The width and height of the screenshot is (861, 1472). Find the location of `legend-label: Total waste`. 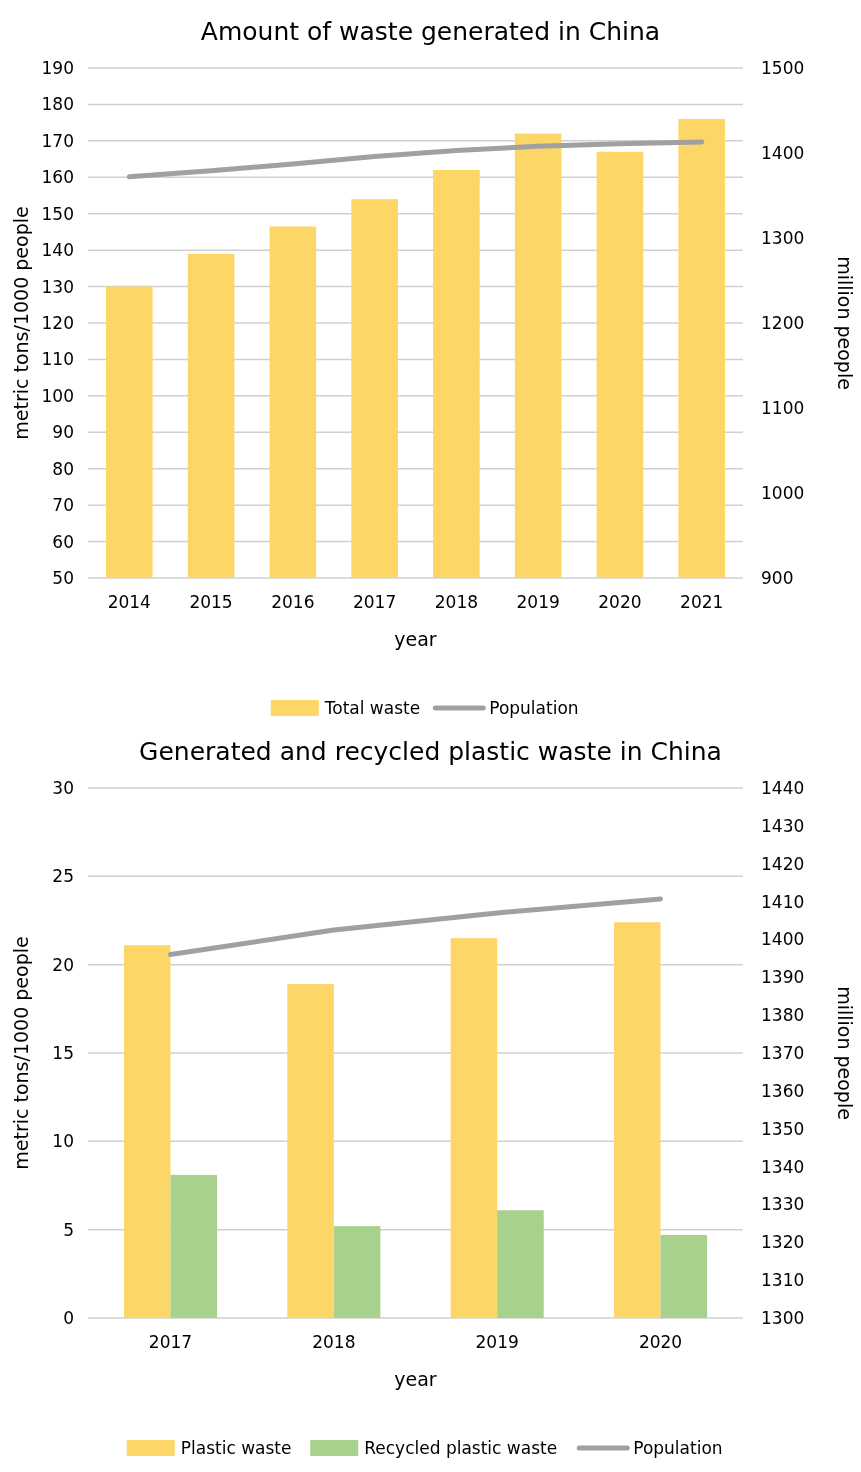

legend-label: Total waste is located at coordinates (372, 707).